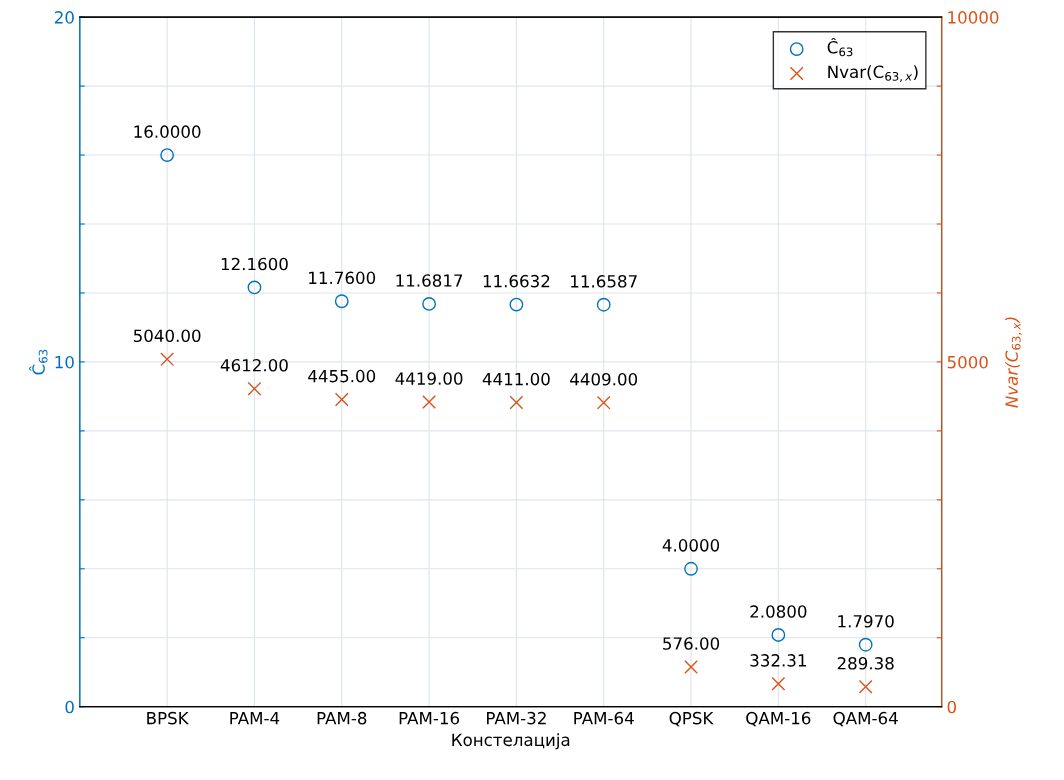  Describe the element at coordinates (778, 719) in the screenshot. I see `x-tick-label: QAM-16` at that location.